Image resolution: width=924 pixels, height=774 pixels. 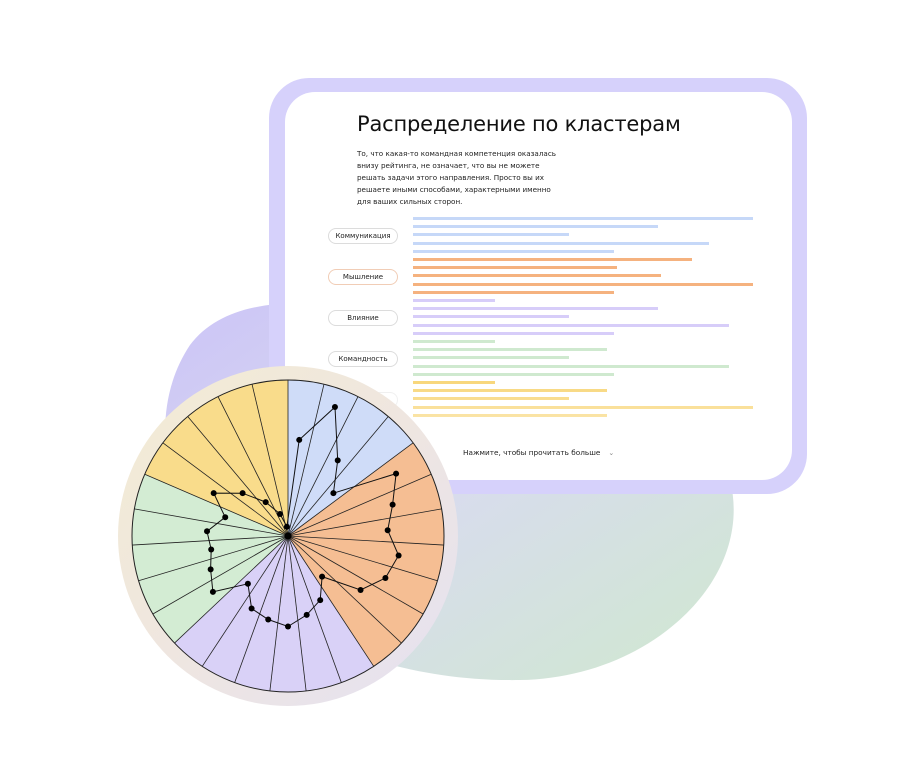 What do you see at coordinates (363, 359) in the screenshot?
I see `cluster-pill-teamwork: Командность` at bounding box center [363, 359].